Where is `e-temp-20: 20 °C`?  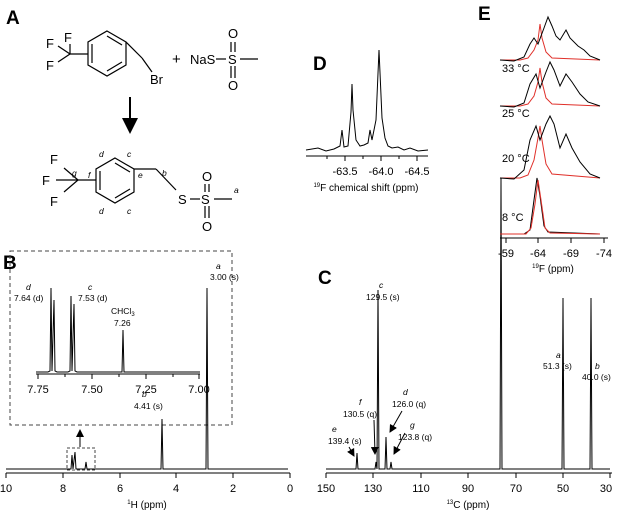 e-temp-20: 20 °C is located at coordinates (516, 159).